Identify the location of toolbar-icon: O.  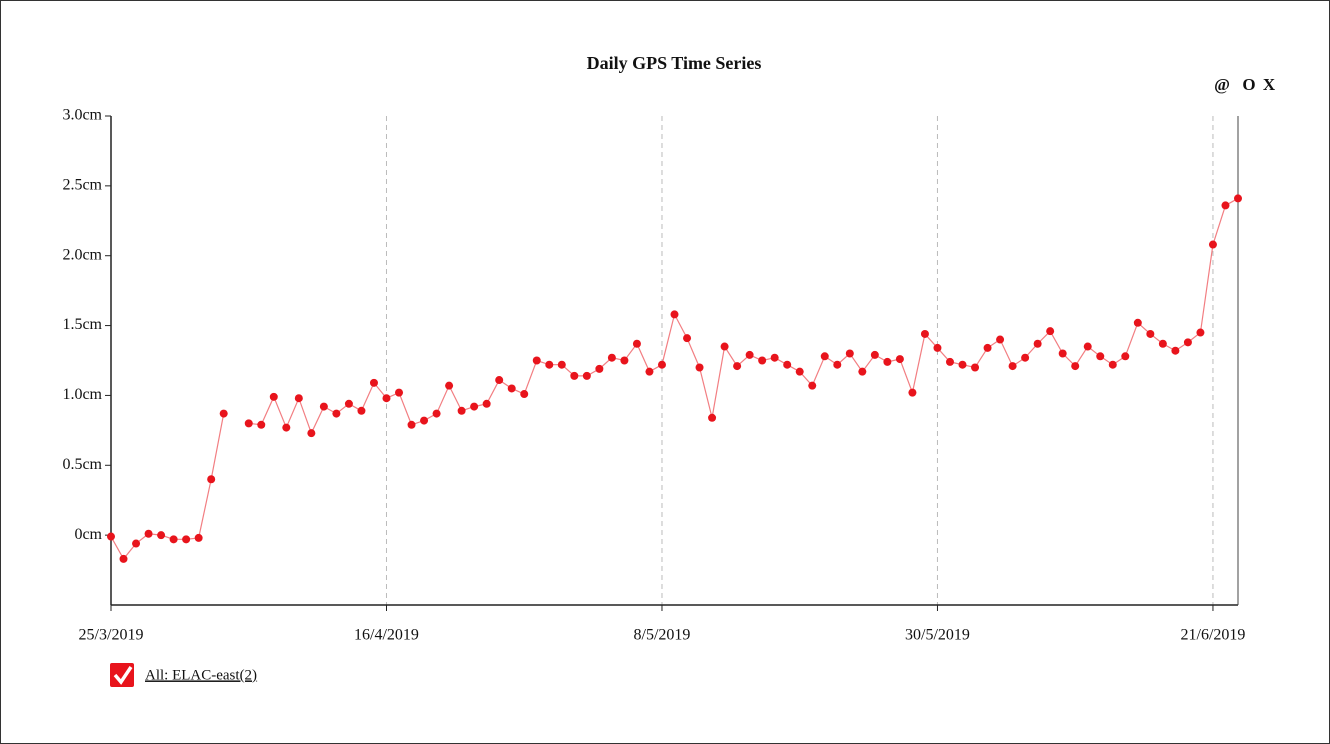
(1248, 84).